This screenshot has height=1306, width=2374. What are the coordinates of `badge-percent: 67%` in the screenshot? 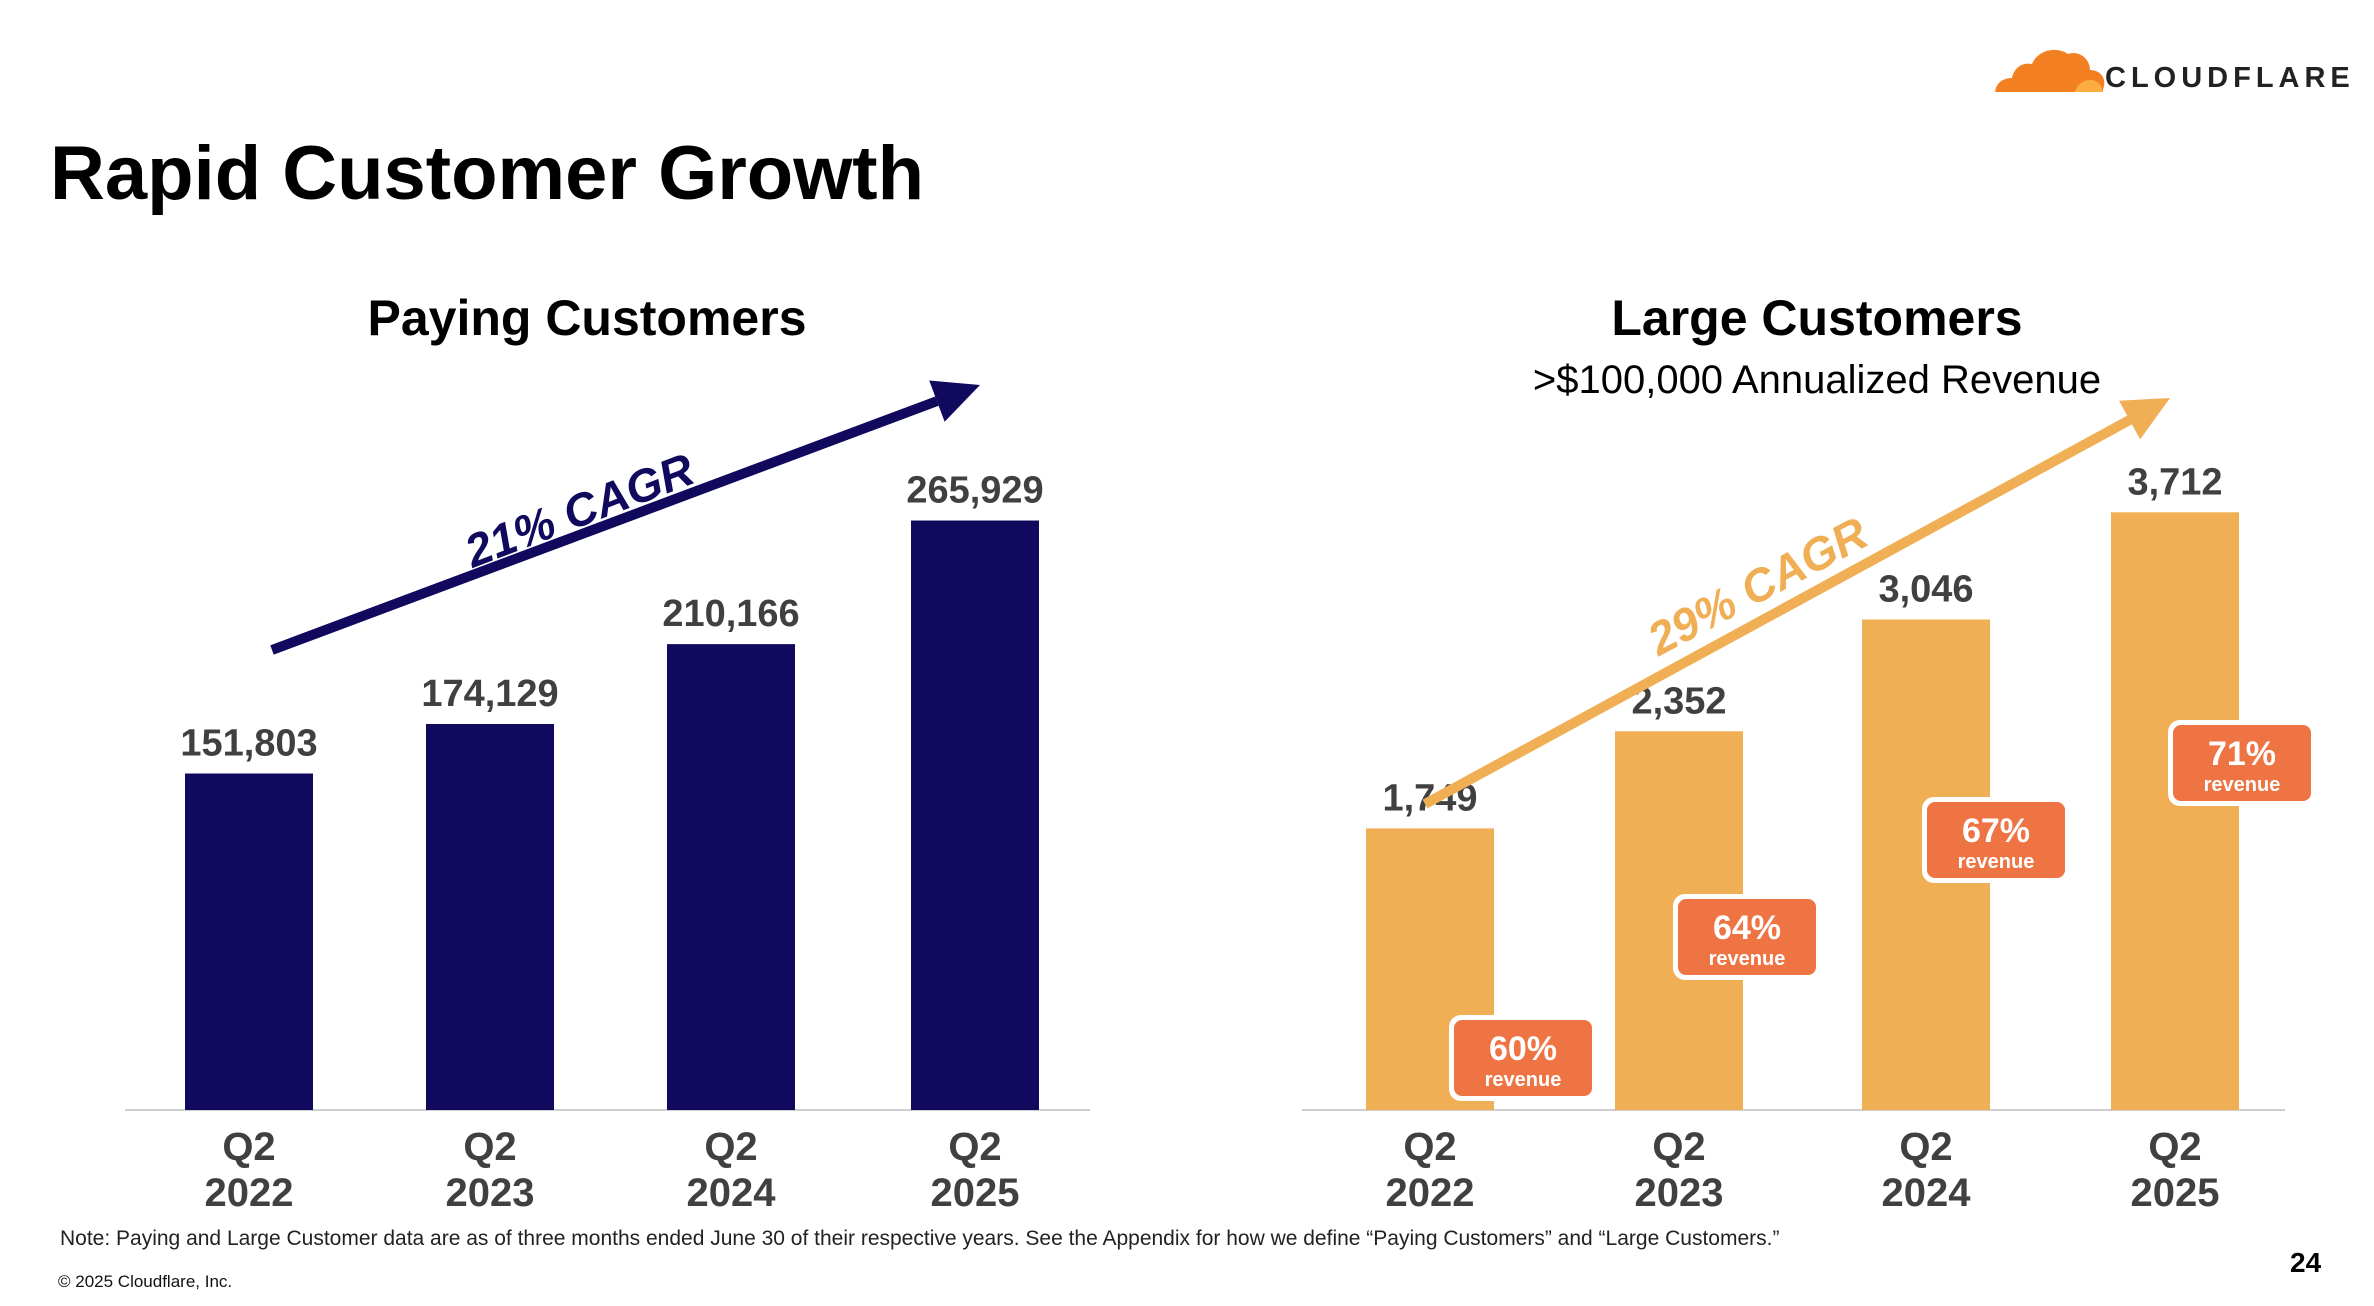 It's located at (1996, 831).